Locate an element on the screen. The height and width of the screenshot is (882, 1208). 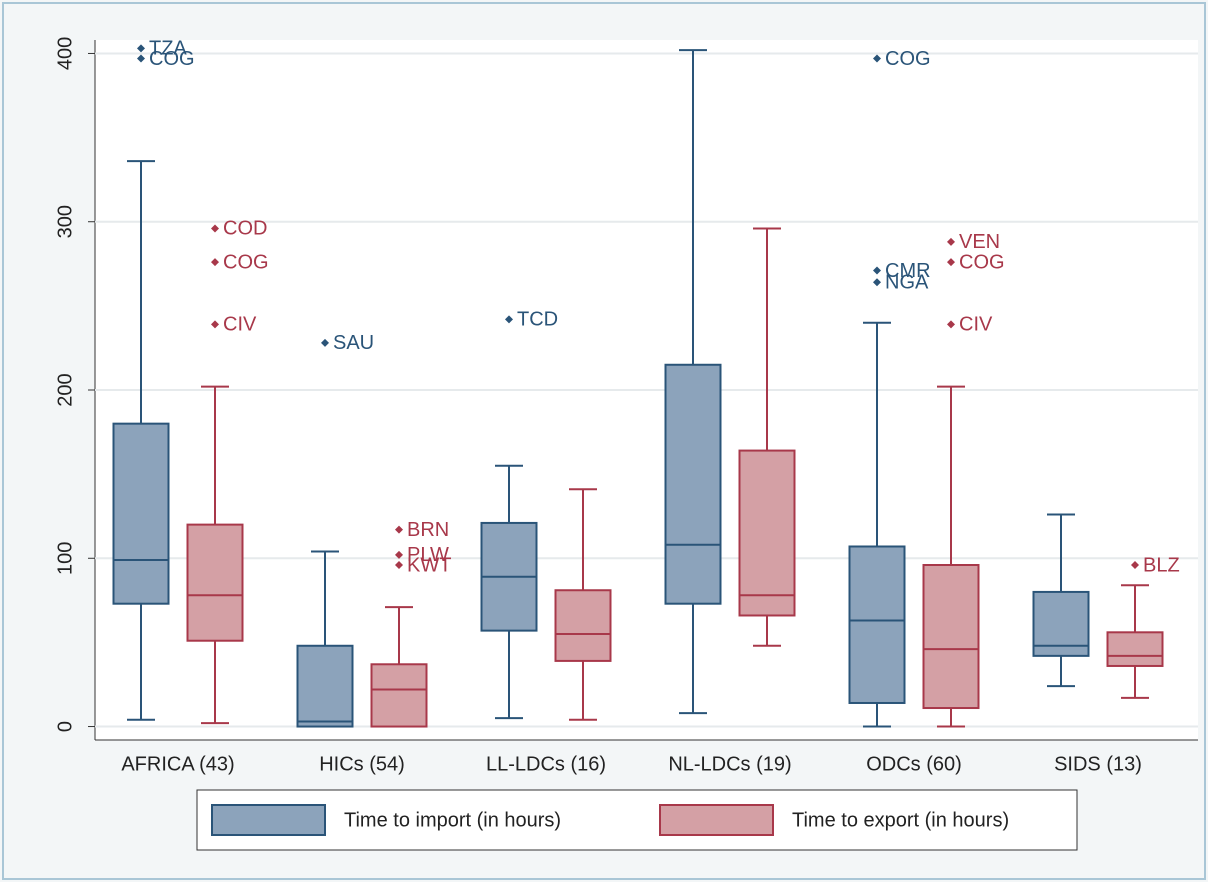
outlier-label: NGA is located at coordinates (907, 283).